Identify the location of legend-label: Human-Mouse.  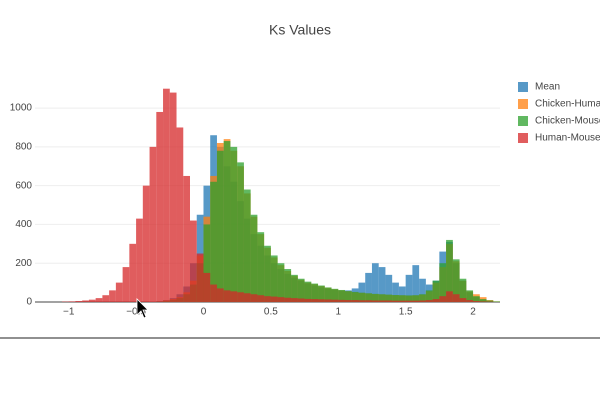
(567, 138).